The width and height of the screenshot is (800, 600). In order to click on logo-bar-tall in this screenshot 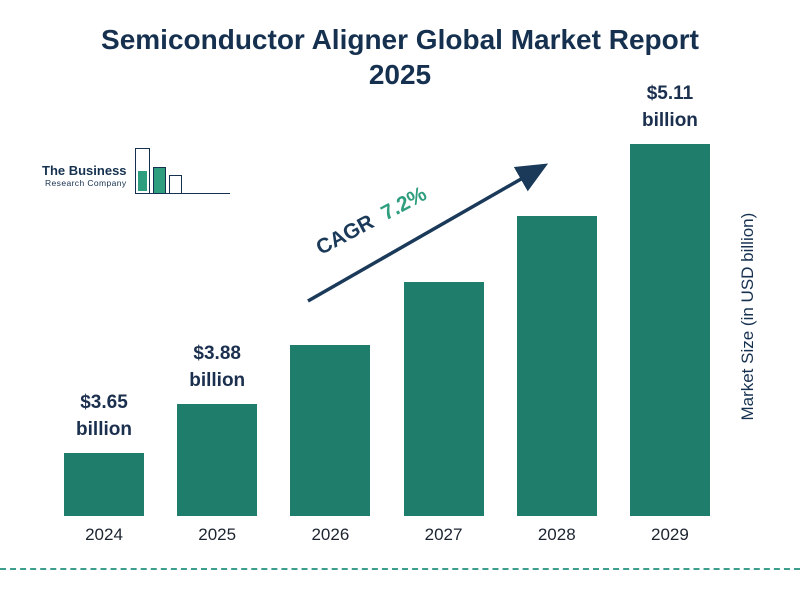, I will do `click(142, 171)`.